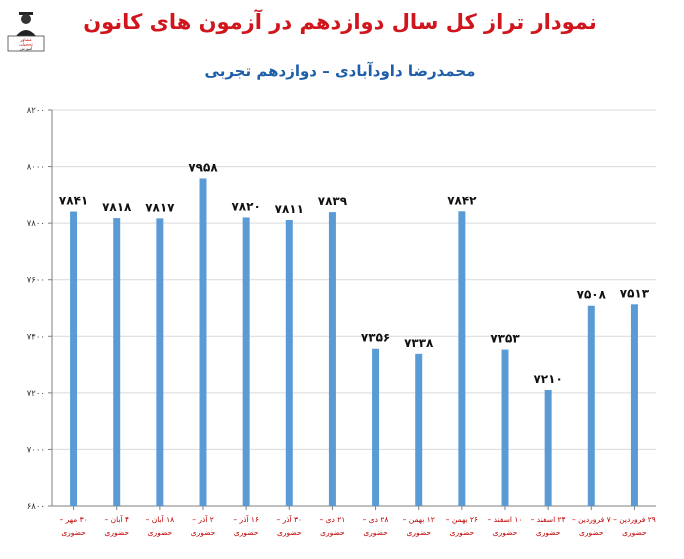 Image resolution: width=684 pixels, height=559 pixels. Describe the element at coordinates (333, 201) in the screenshot. I see `data-label: ۷۸۳۹` at that location.